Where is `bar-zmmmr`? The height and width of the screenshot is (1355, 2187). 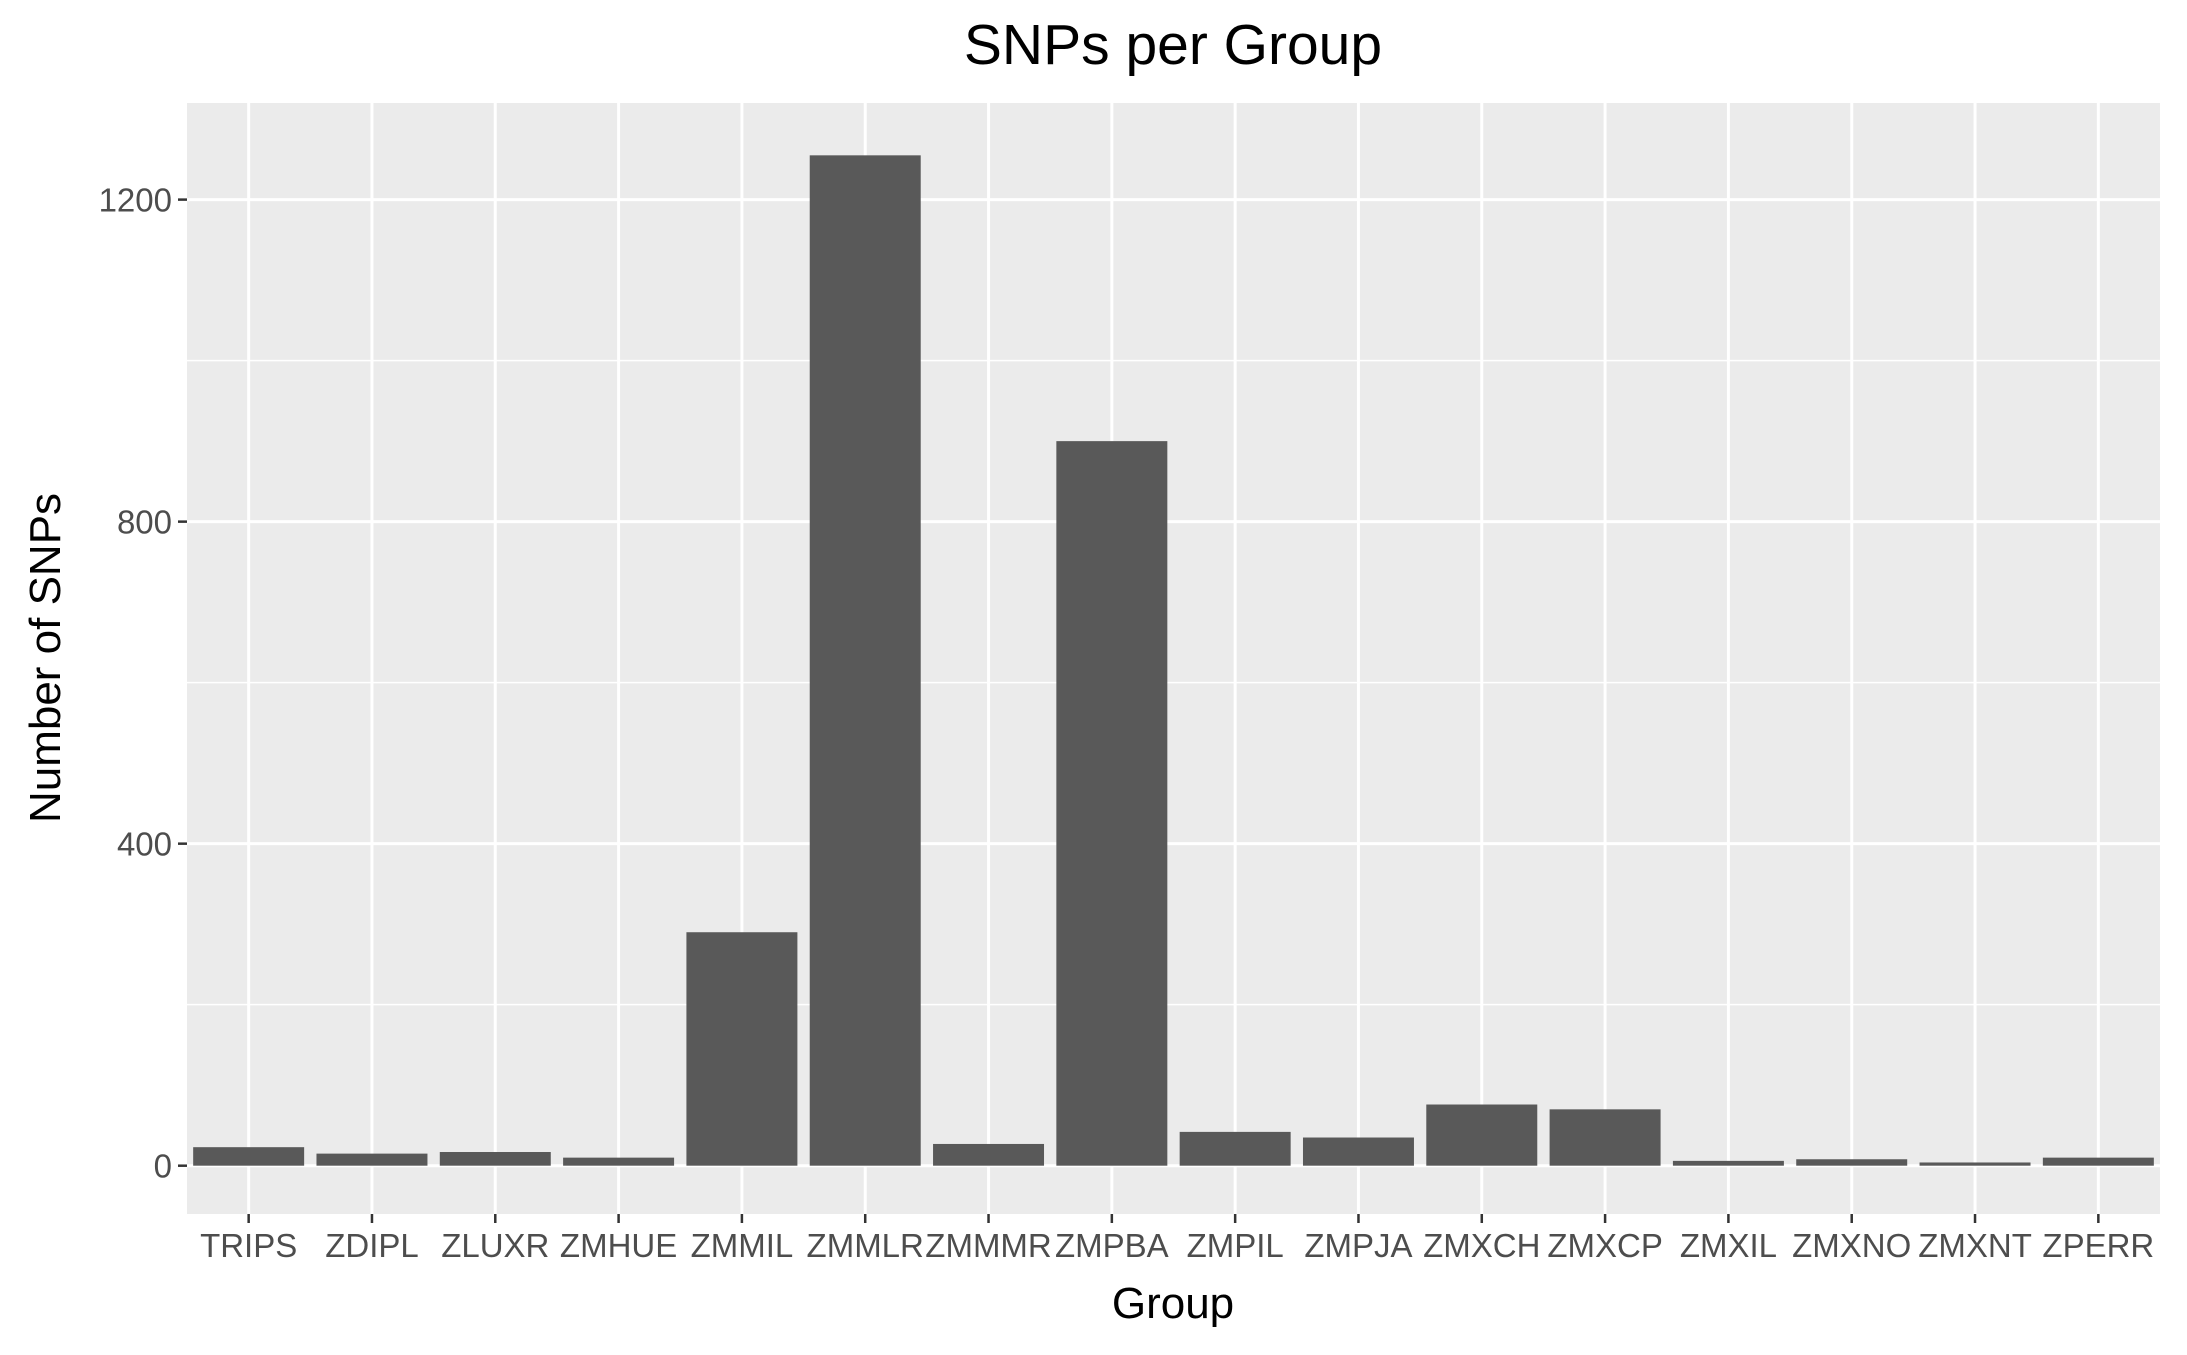 bar-zmmmr is located at coordinates (989, 1154).